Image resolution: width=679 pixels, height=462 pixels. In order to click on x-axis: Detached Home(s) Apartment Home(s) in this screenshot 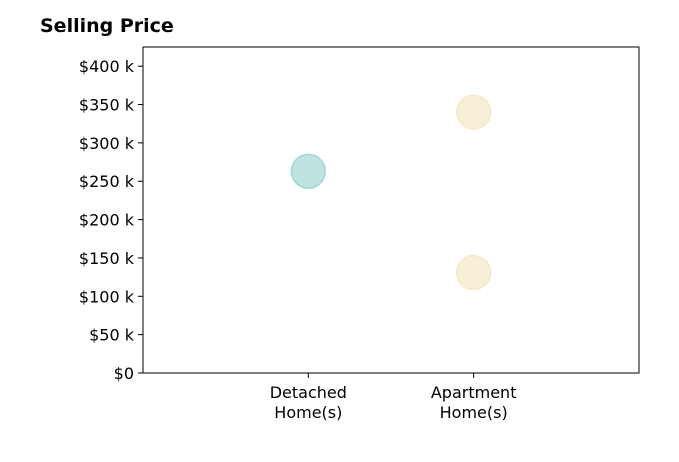, I will do `click(393, 397)`.